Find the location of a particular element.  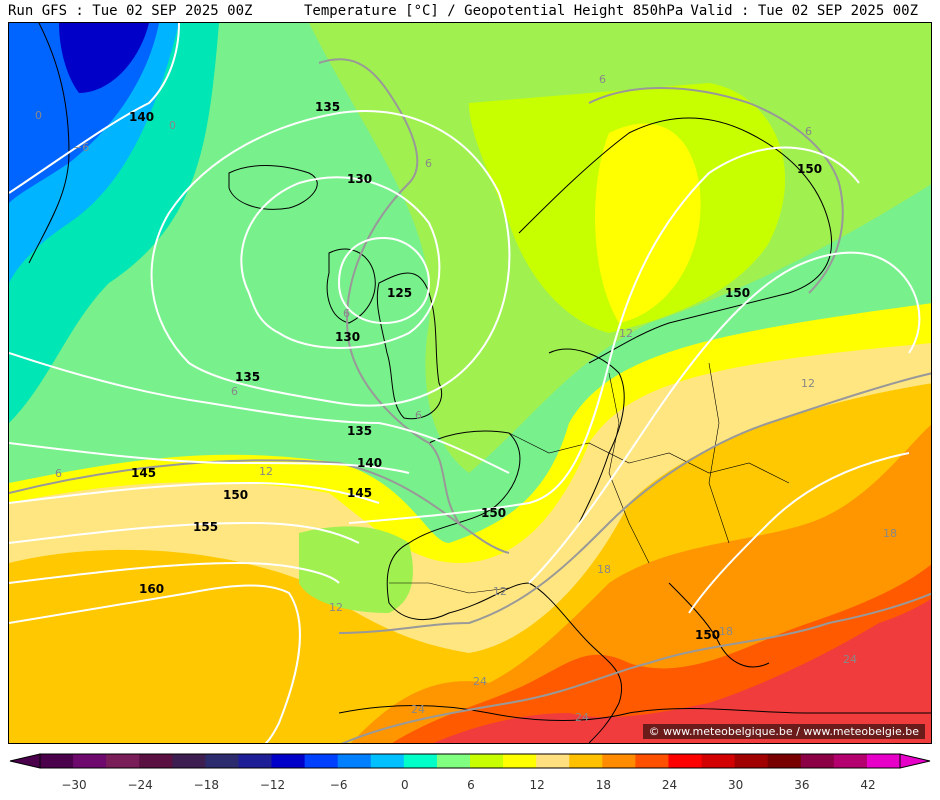

colorbar-tick-label: 6 is located at coordinates (471, 785).